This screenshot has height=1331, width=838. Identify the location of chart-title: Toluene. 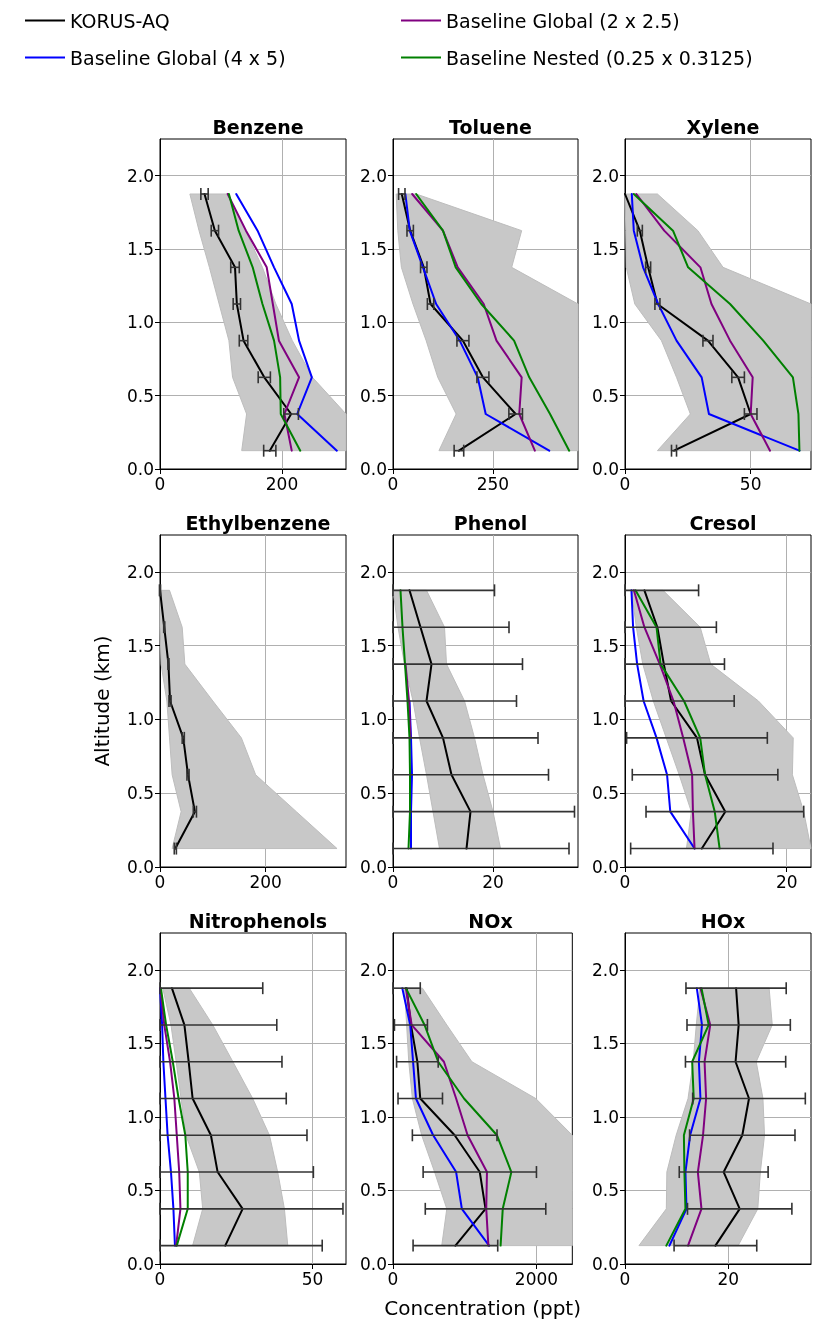
(490, 126).